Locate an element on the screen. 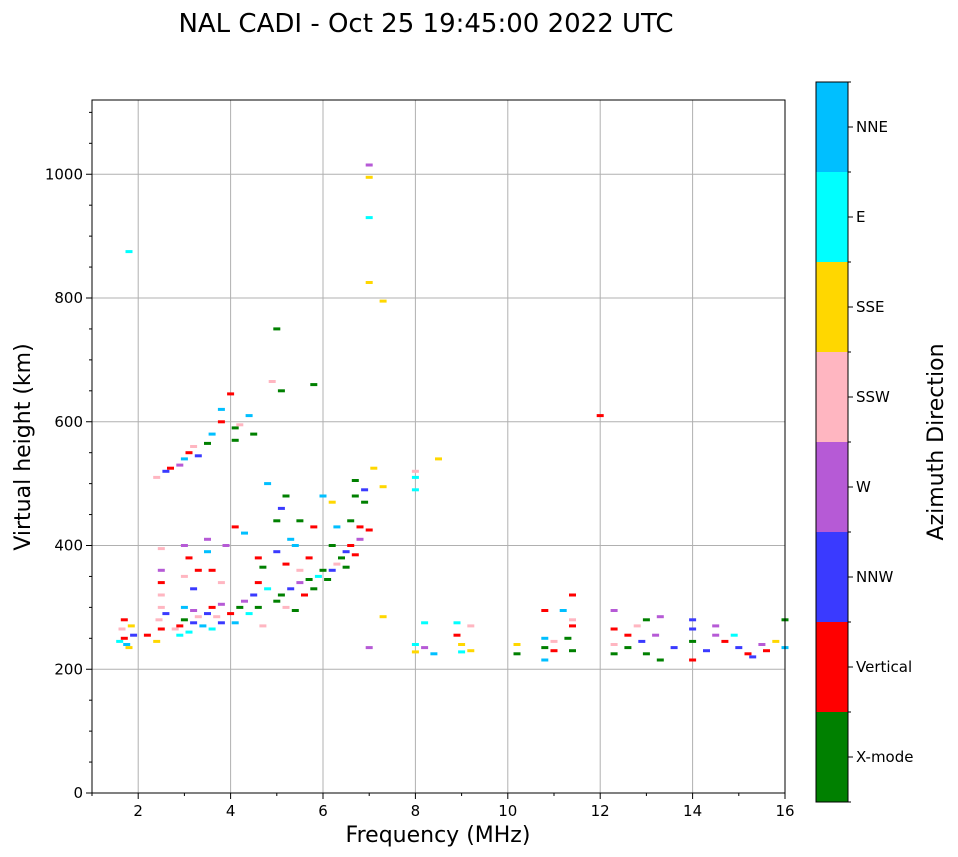  x-tick-label: 14 is located at coordinates (692, 811).